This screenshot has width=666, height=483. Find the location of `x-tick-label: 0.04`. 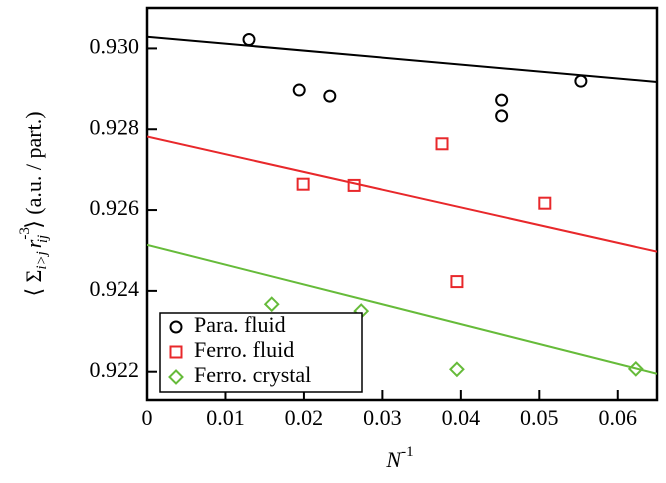

x-tick-label: 0.04 is located at coordinates (461, 417).